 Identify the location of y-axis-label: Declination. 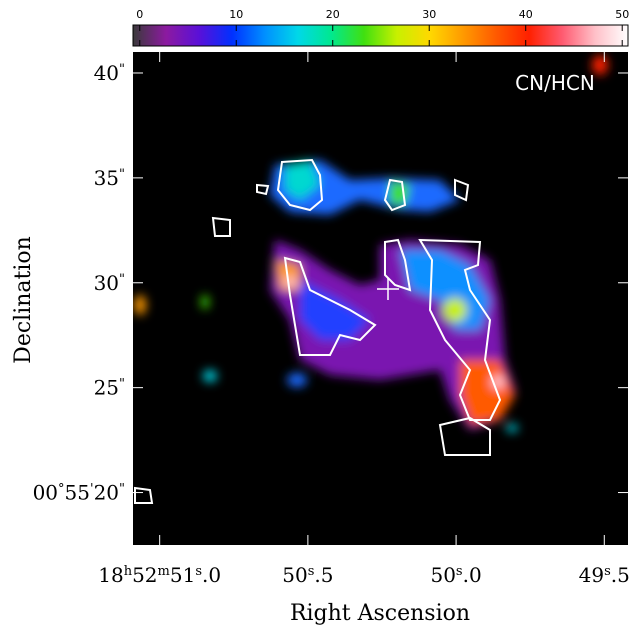
(23, 300).